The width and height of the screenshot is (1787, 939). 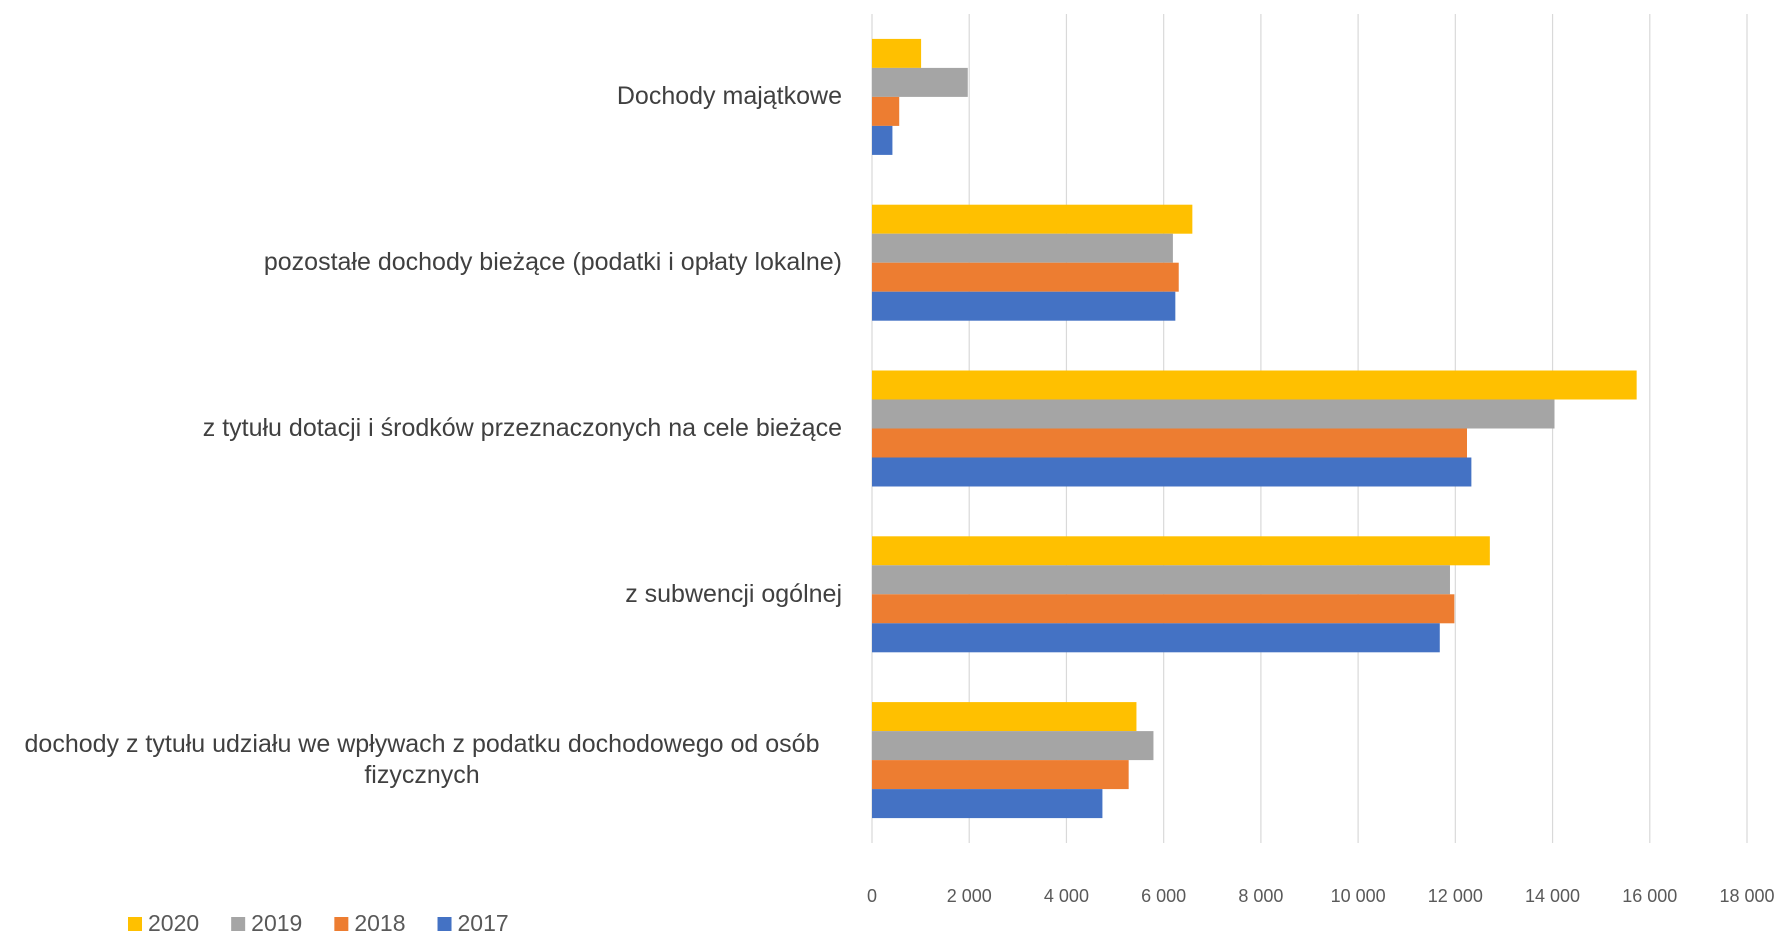 I want to click on category-label: z subwencji ogólnej, so click(x=733, y=593).